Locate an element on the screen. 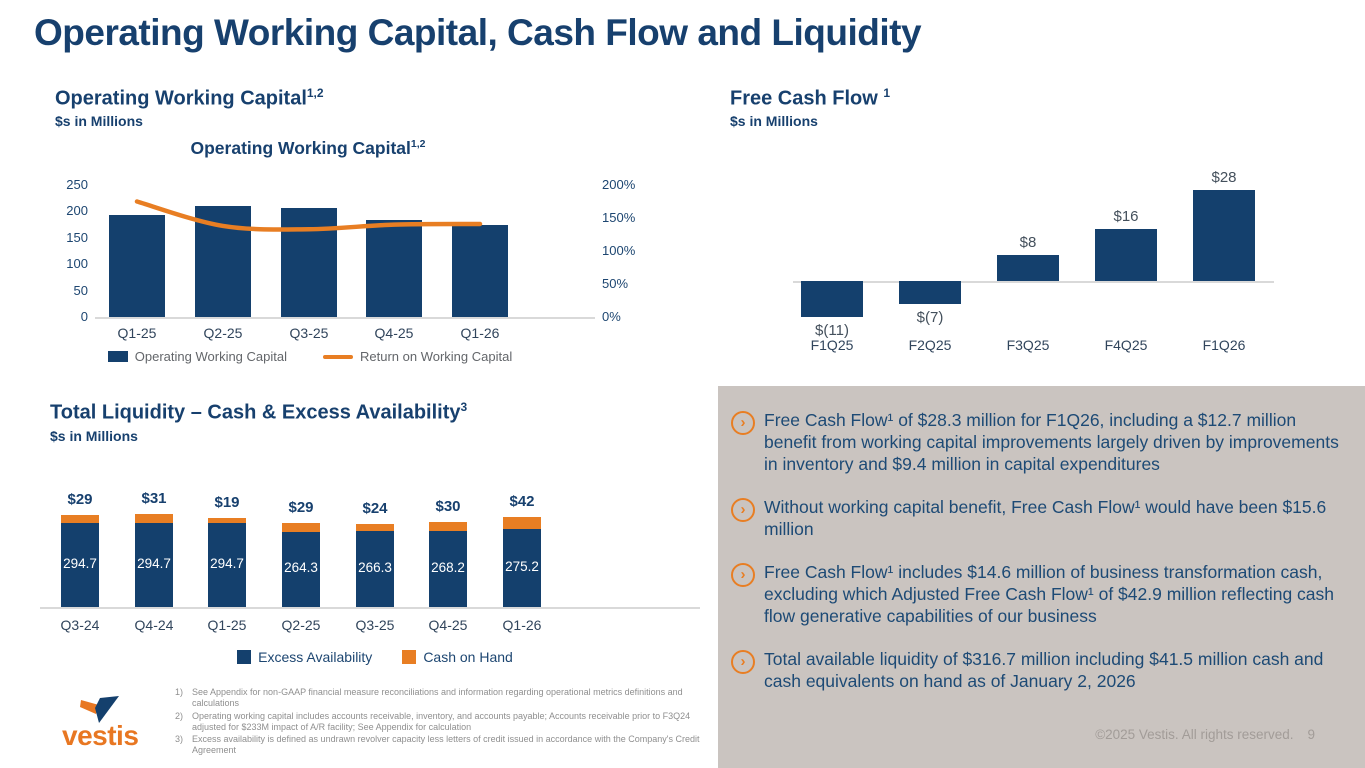 The height and width of the screenshot is (768, 1365). y-axis-tick: 0 is located at coordinates (84, 316).